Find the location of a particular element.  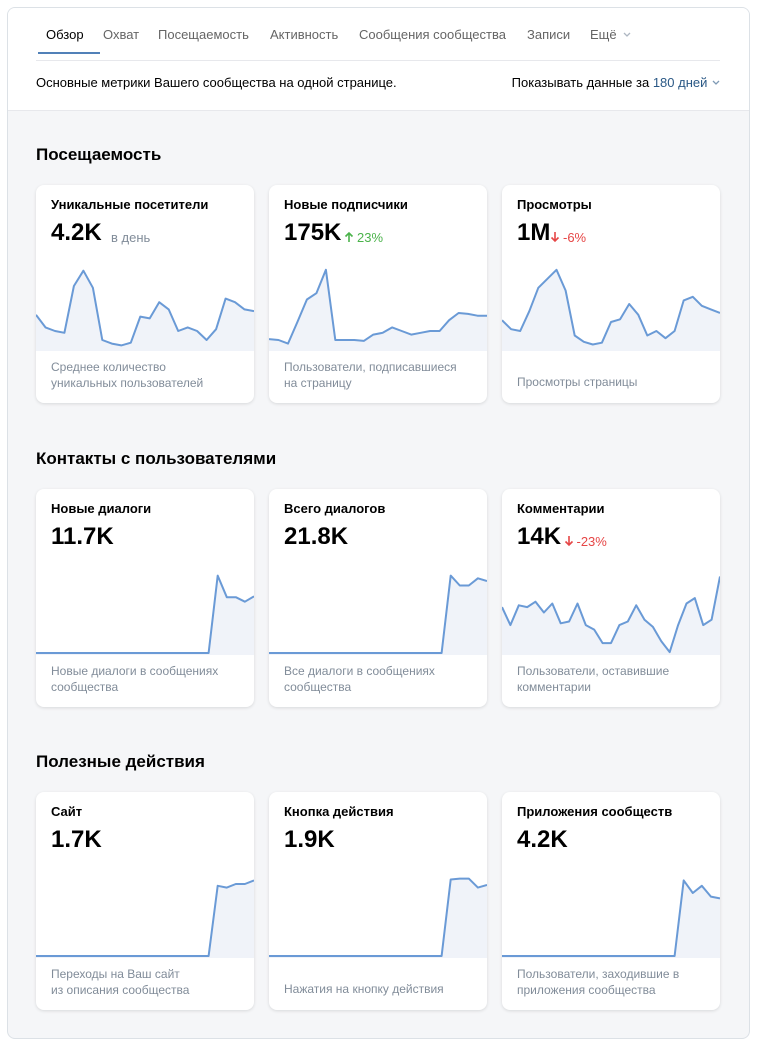

card-caption: Пользователи, оставившие is located at coordinates (593, 671).